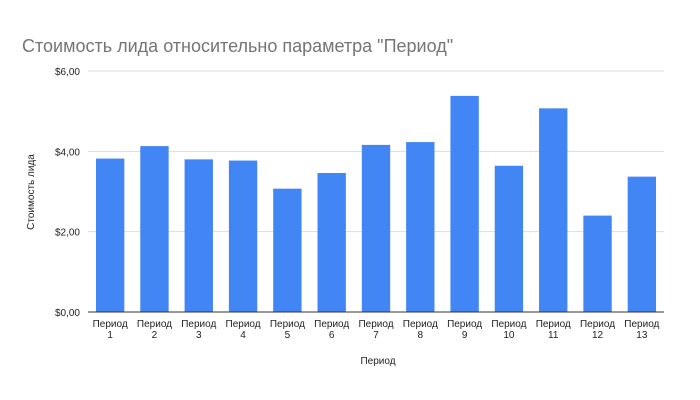  I want to click on x-tick-label: Период 3, so click(198, 330).